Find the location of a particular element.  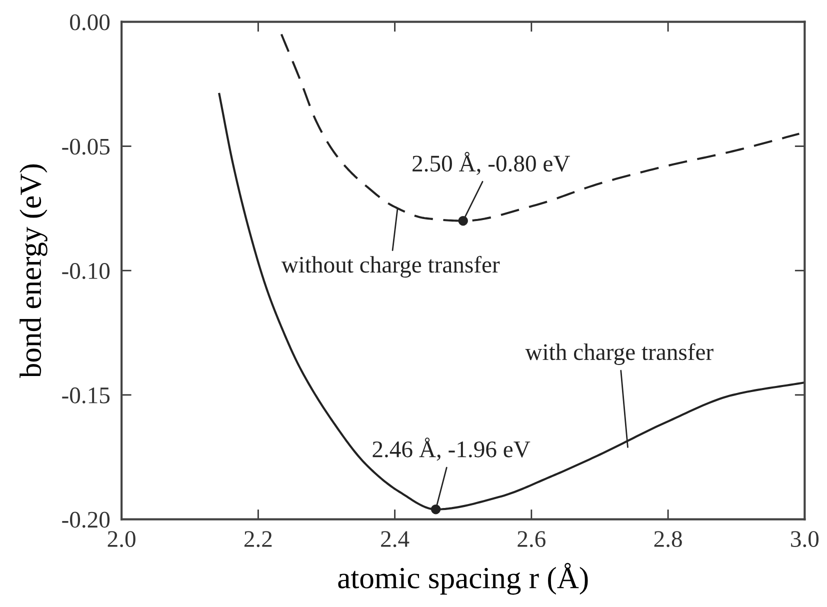

annotation: without charge transfer is located at coordinates (390, 267).